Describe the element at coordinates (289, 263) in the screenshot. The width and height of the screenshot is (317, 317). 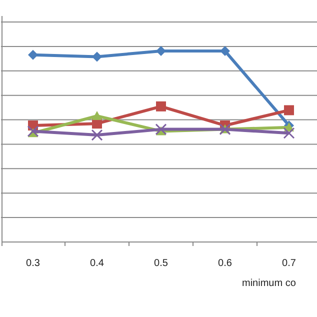
I see `x-tick-label: 0.7` at that location.